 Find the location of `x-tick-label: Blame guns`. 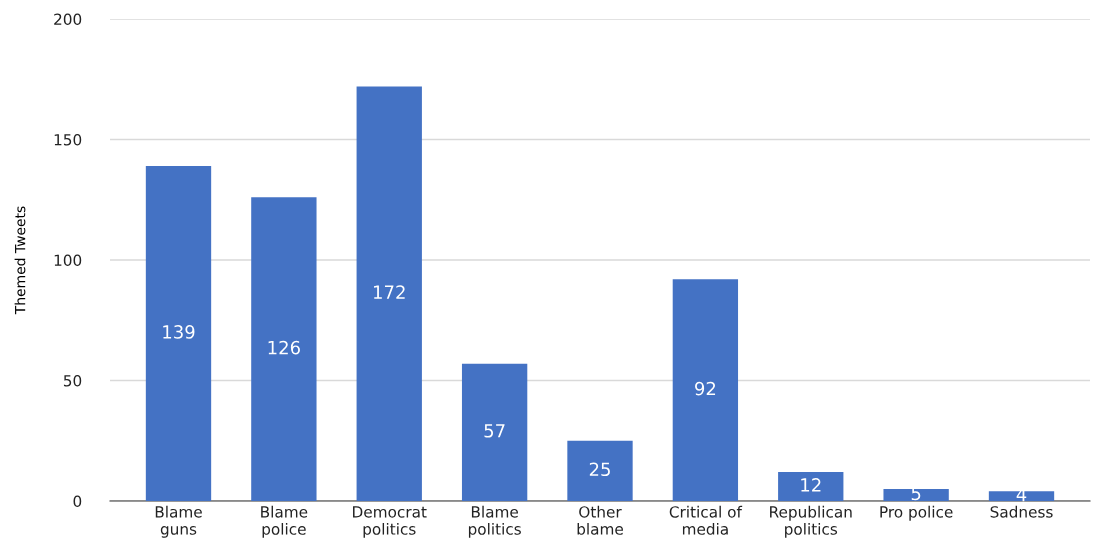

x-tick-label: Blame guns is located at coordinates (178, 521).